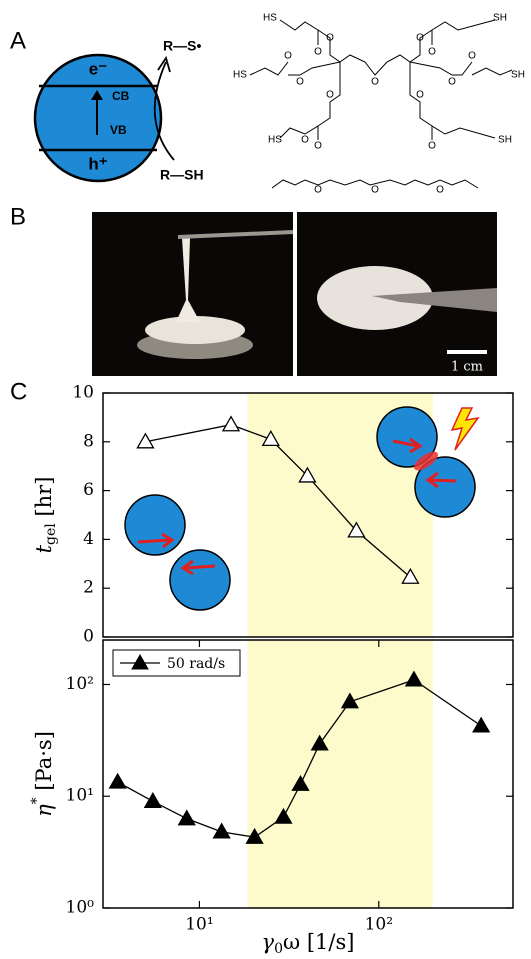  What do you see at coordinates (140, 661) in the screenshot?
I see `legend-marker` at bounding box center [140, 661].